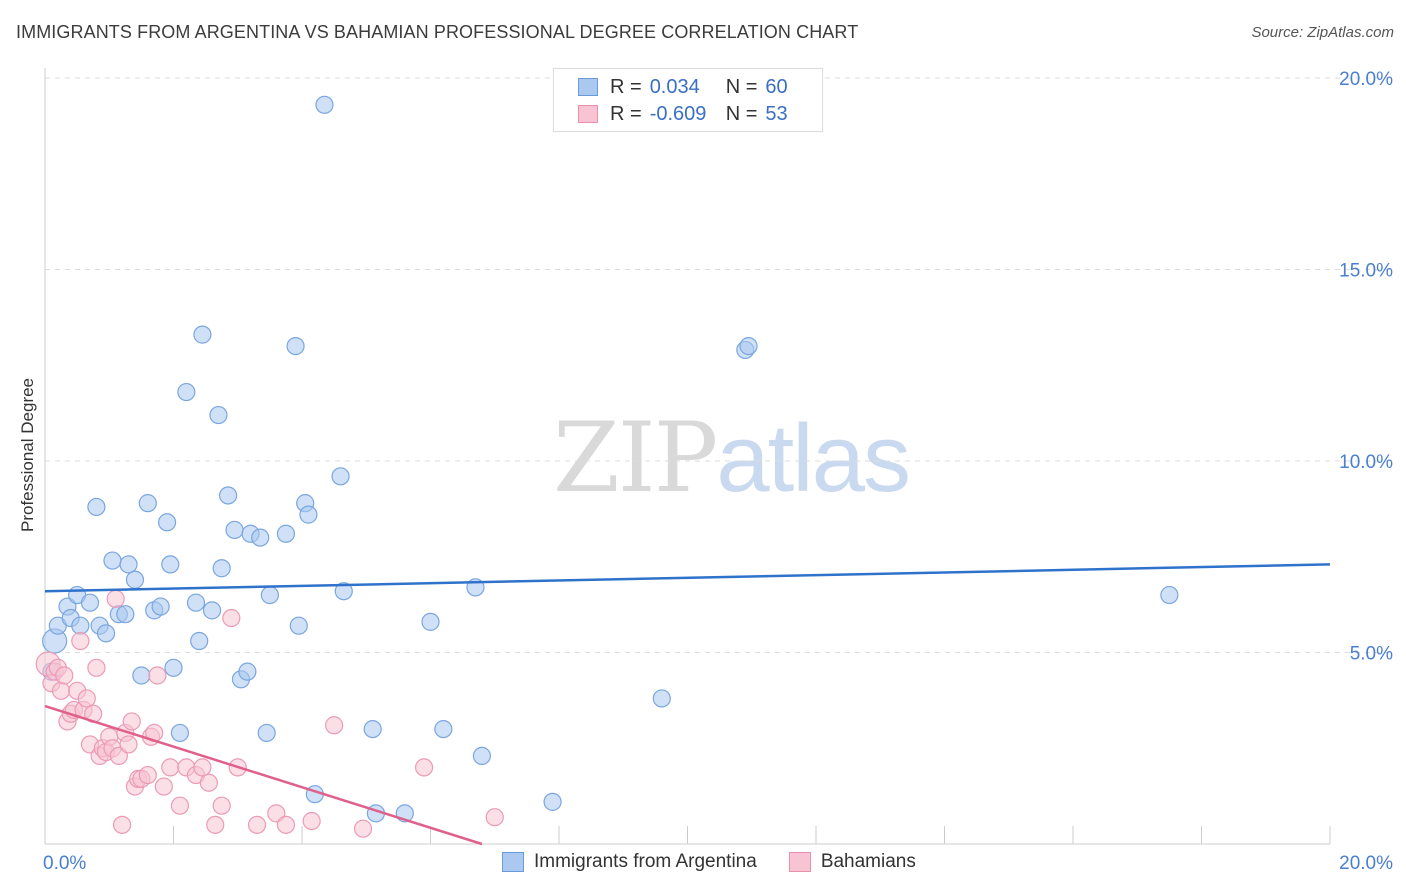 This screenshot has height=892, width=1406. Describe the element at coordinates (1371, 654) in the screenshot. I see `y-tick-label: 5.0%` at that location.